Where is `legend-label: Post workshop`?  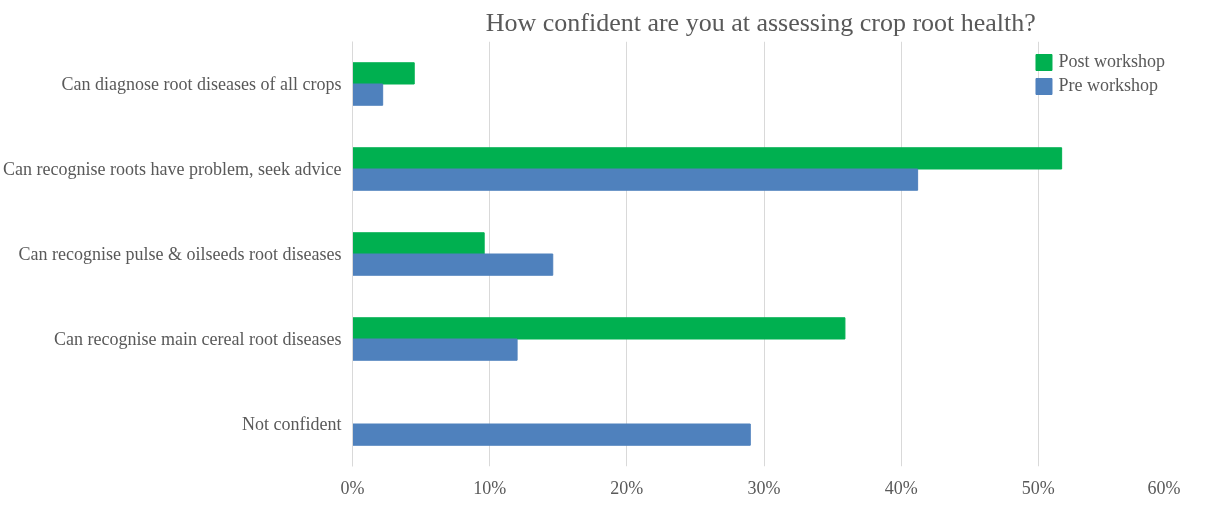
legend-label: Post workshop is located at coordinates (1111, 61).